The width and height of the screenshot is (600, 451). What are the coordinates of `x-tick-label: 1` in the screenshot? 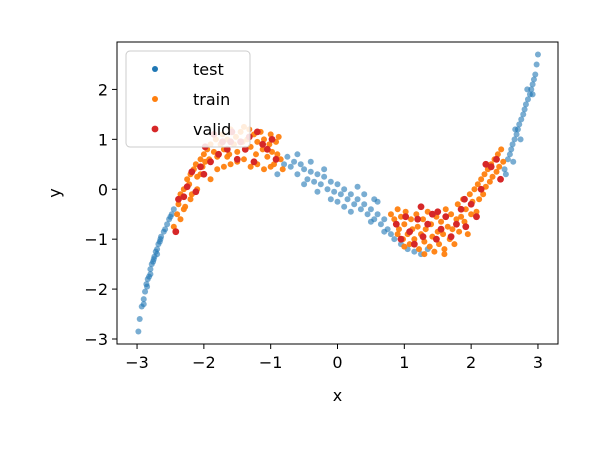 It's located at (404, 362).